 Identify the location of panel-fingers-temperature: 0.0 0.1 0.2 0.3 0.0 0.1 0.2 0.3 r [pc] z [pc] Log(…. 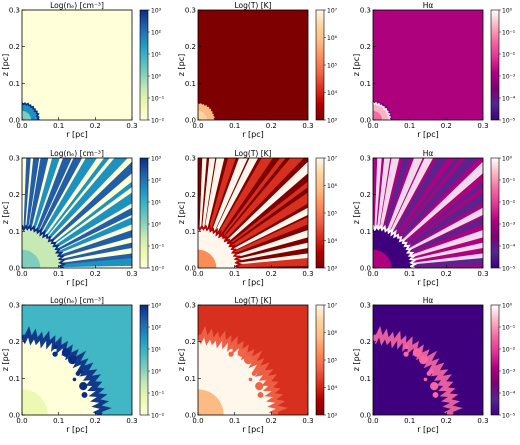
(257, 218).